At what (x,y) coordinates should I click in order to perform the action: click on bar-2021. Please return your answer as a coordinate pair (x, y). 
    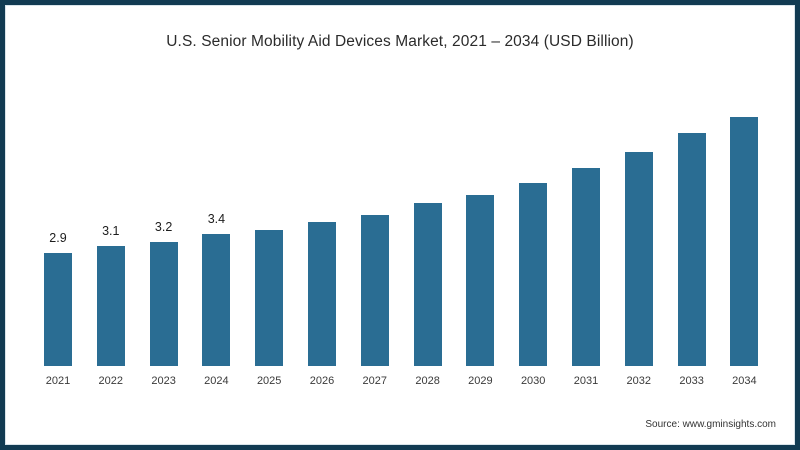
    Looking at the image, I should click on (58, 309).